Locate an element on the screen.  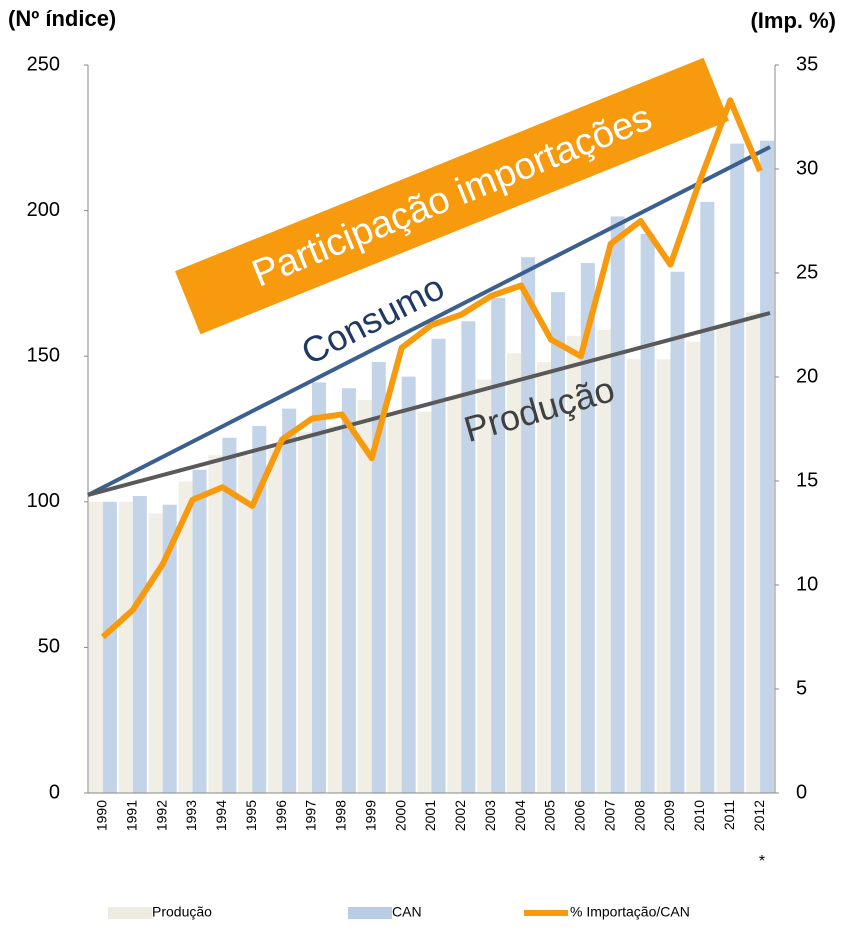
y-tick-label: 200 is located at coordinates (43, 210).